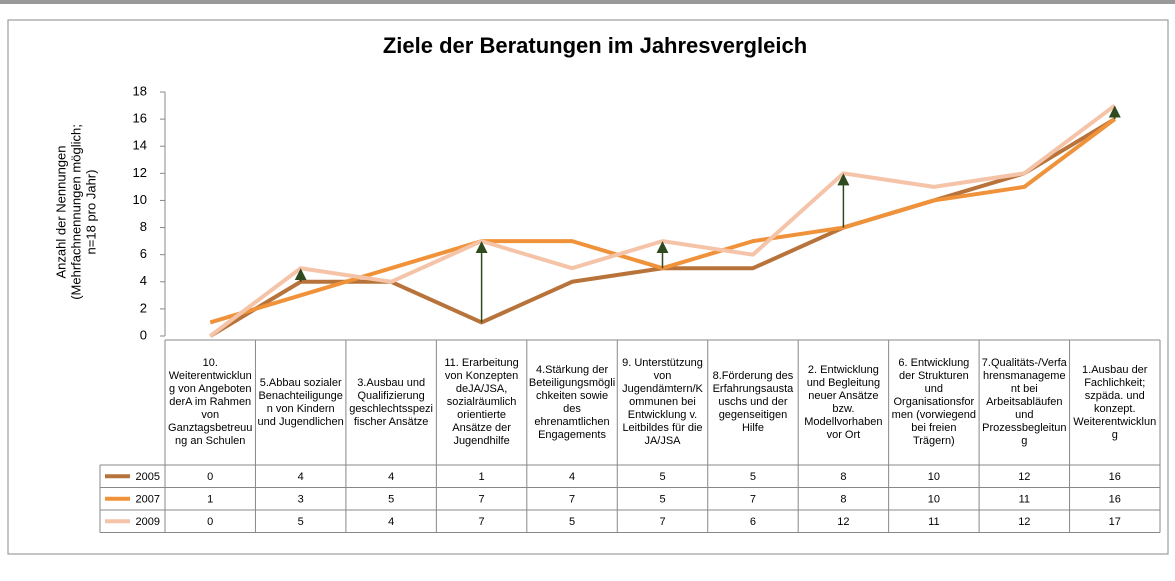  Describe the element at coordinates (595, 45) in the screenshot. I see `chart-title: Ziele der Beratungen im Jahresvergleich` at that location.